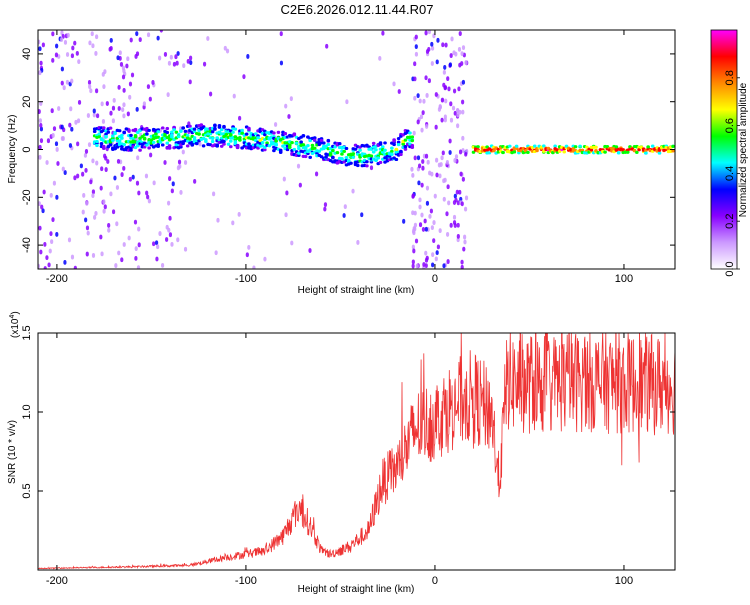 The height and width of the screenshot is (605, 750). What do you see at coordinates (730, 173) in the screenshot?
I see `colorbar-tick-label: 0.4` at bounding box center [730, 173].